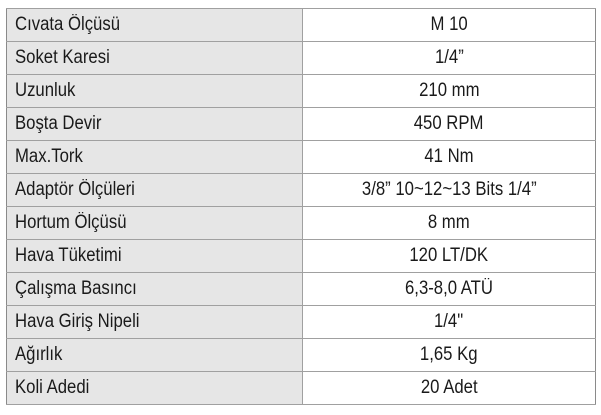  I want to click on table-row: Boşta Devir 450 RPM, so click(301, 124).